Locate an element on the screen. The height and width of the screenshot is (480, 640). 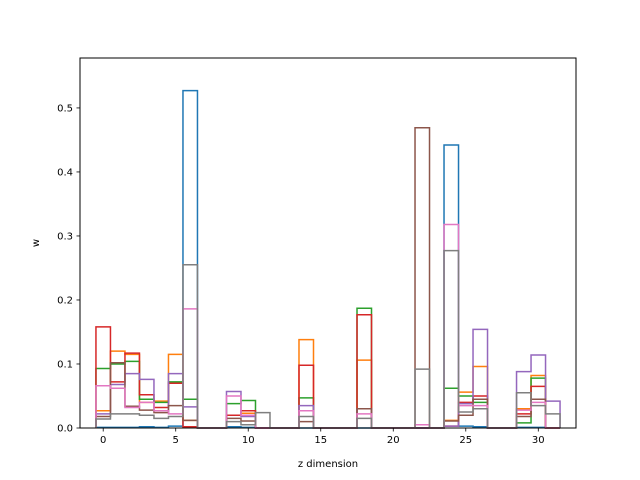
x-axis: 0 5 10 15 20 25 30 is located at coordinates (322, 437).